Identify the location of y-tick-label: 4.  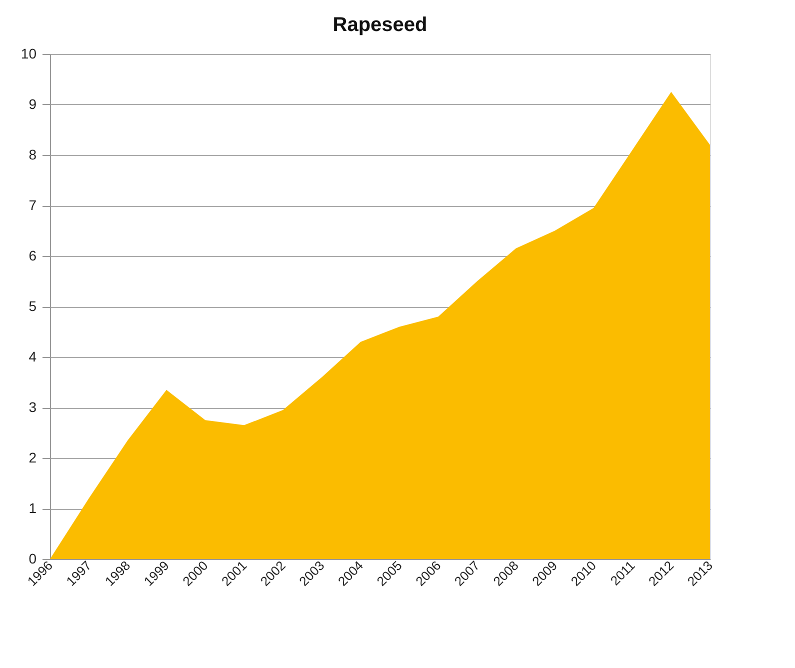
(32, 356).